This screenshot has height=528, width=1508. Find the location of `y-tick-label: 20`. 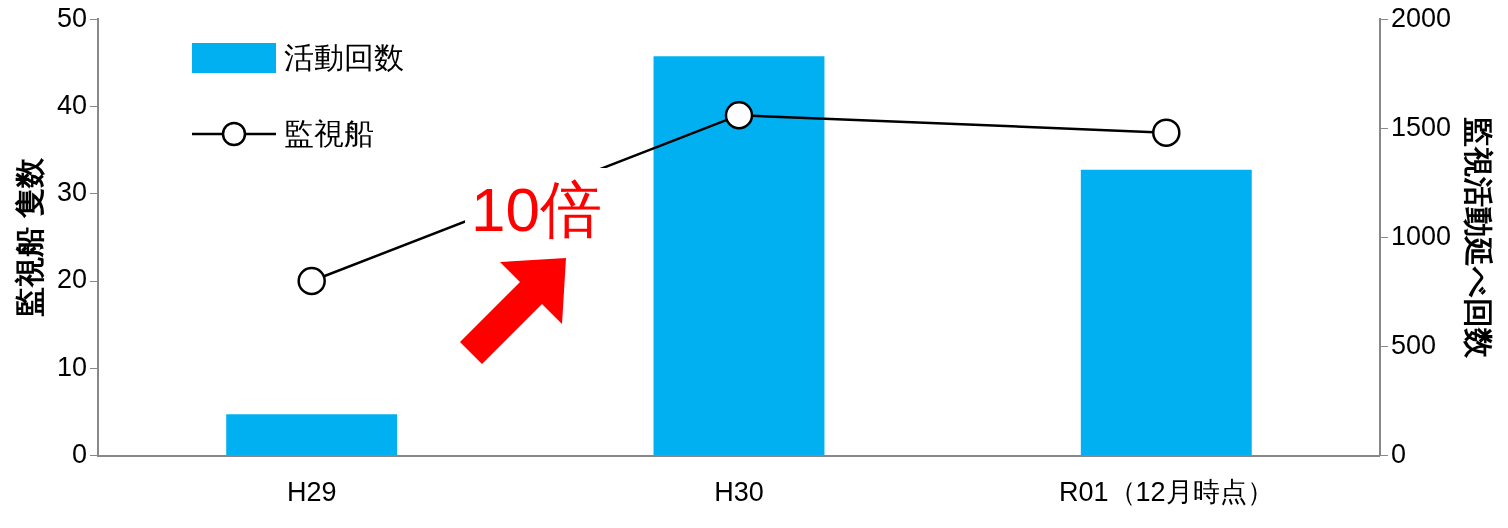

y-tick-label: 20 is located at coordinates (72, 279).